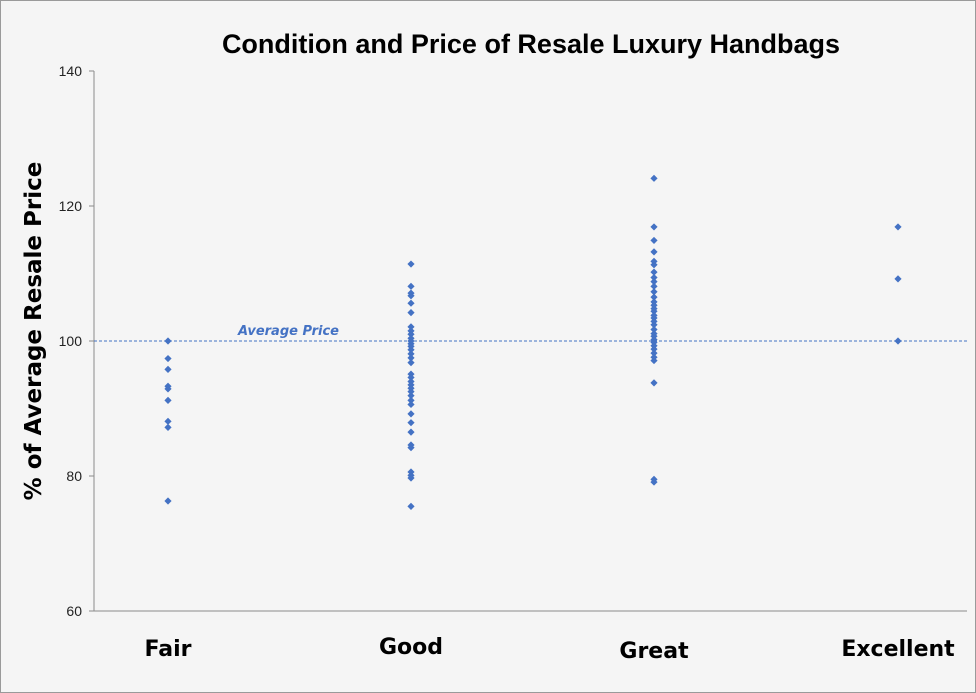  Describe the element at coordinates (71, 341) in the screenshot. I see `y-tick-label: 100` at that location.